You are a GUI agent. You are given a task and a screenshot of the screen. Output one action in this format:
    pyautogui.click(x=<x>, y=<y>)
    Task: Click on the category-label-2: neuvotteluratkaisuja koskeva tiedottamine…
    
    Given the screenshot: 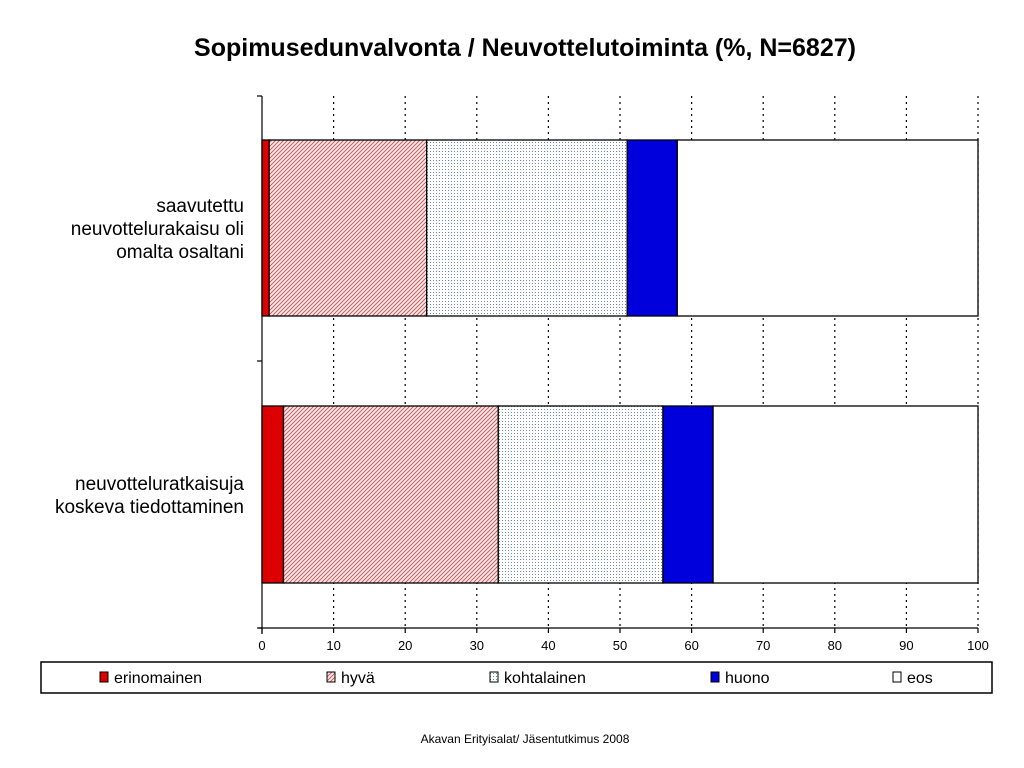 What is the action you would take?
    pyautogui.click(x=149, y=496)
    